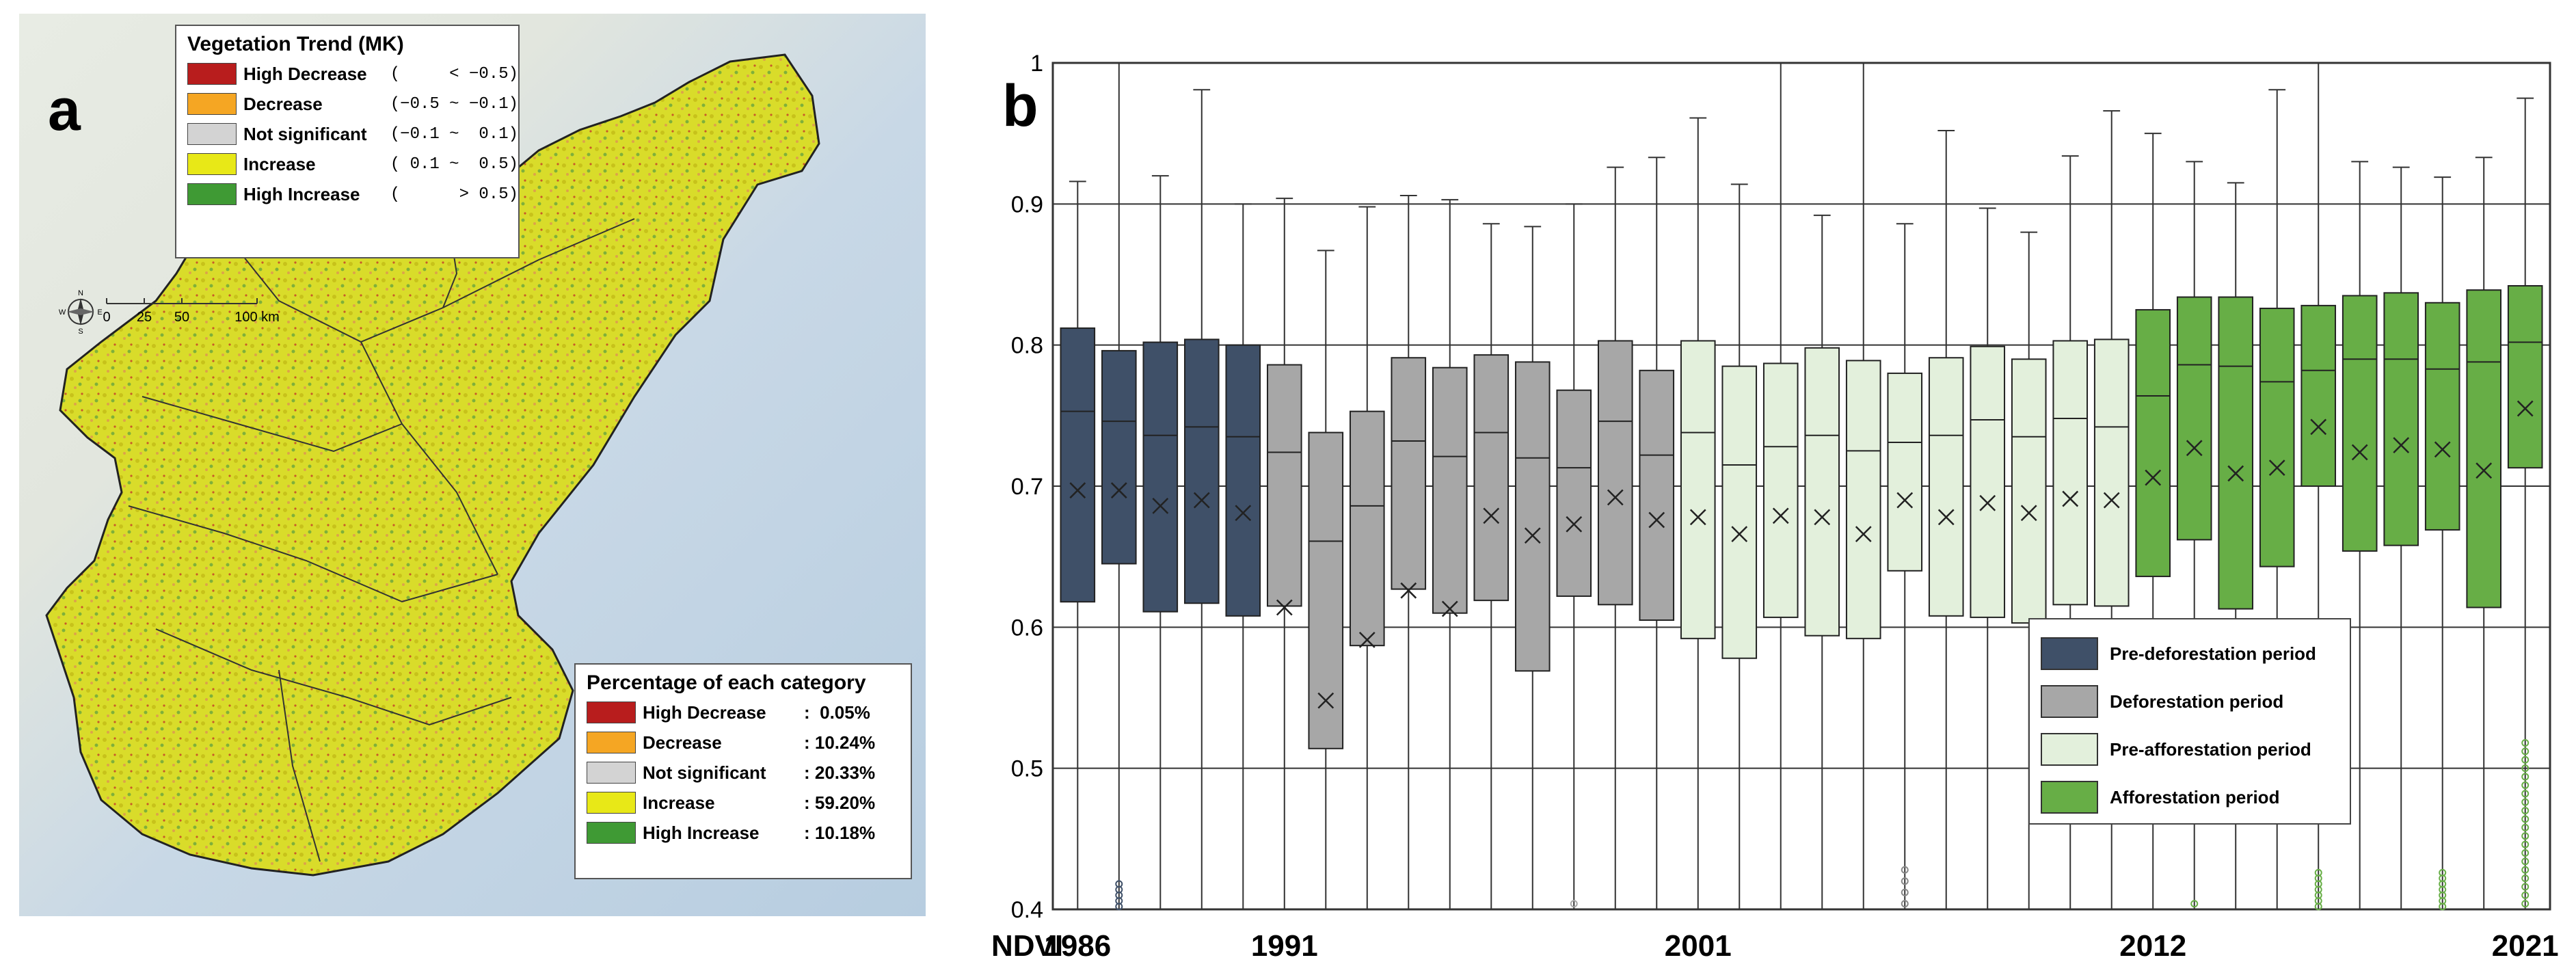 The height and width of the screenshot is (975, 2576). What do you see at coordinates (347, 74) in the screenshot?
I see `trend-legend-row: High Decrease ( < −0.5)` at bounding box center [347, 74].